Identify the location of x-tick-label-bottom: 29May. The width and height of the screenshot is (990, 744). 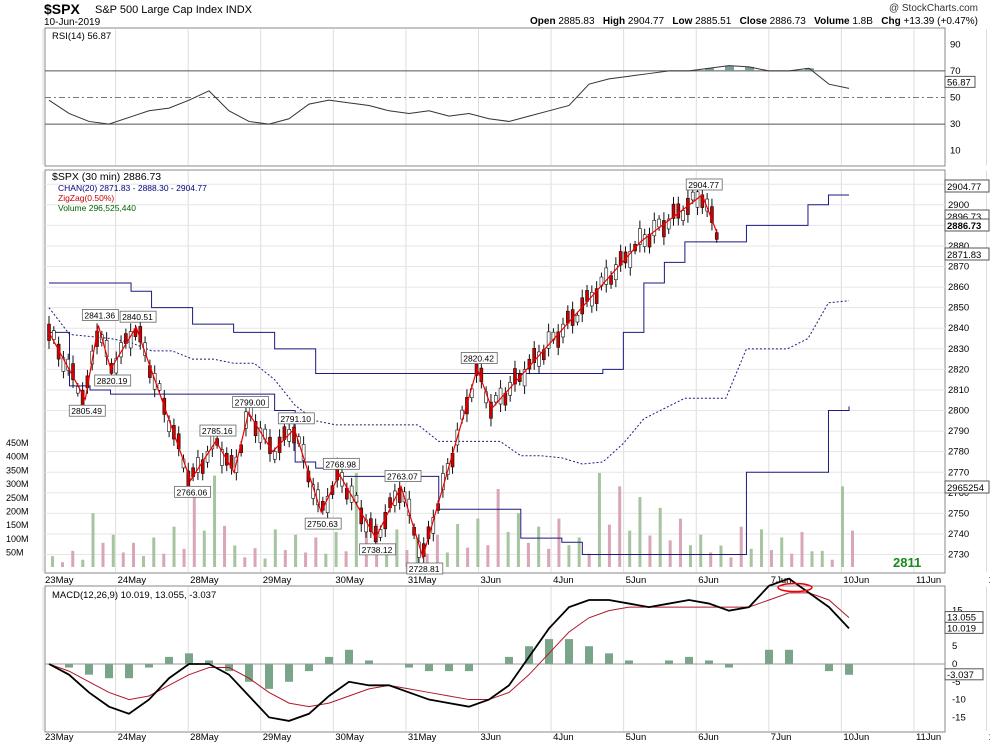
(277, 737).